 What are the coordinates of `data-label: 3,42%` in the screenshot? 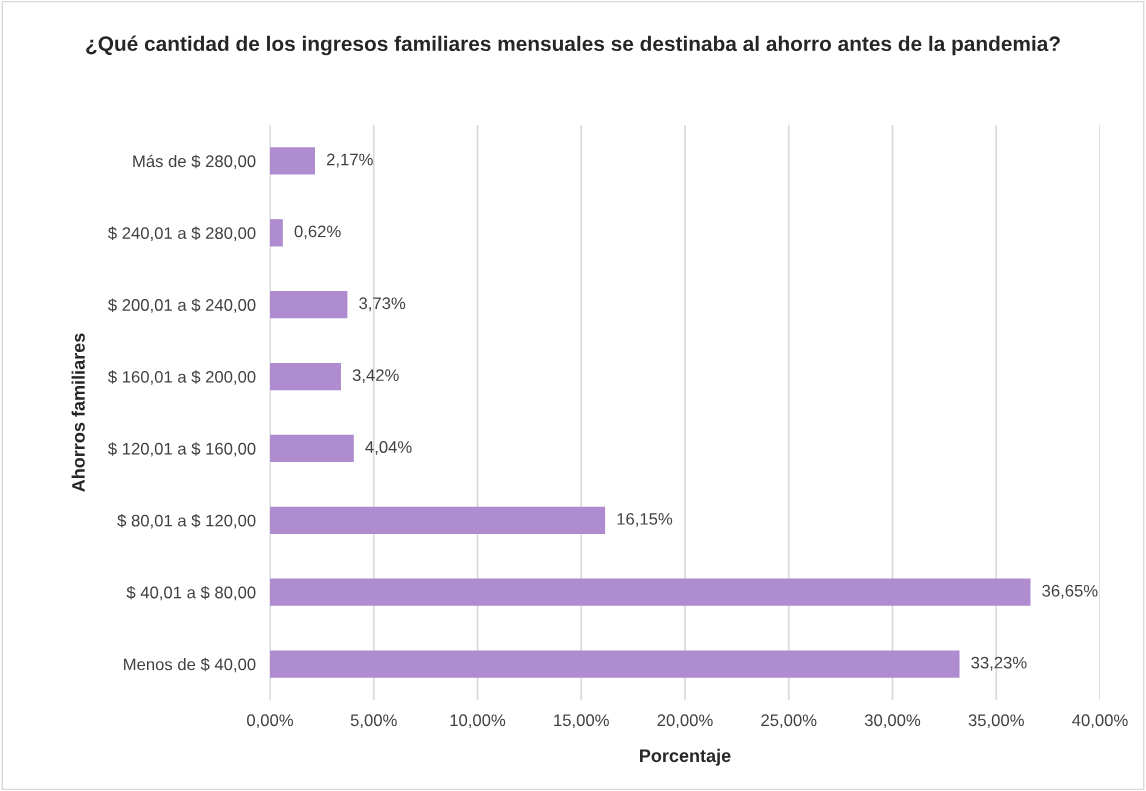 It's located at (375, 376).